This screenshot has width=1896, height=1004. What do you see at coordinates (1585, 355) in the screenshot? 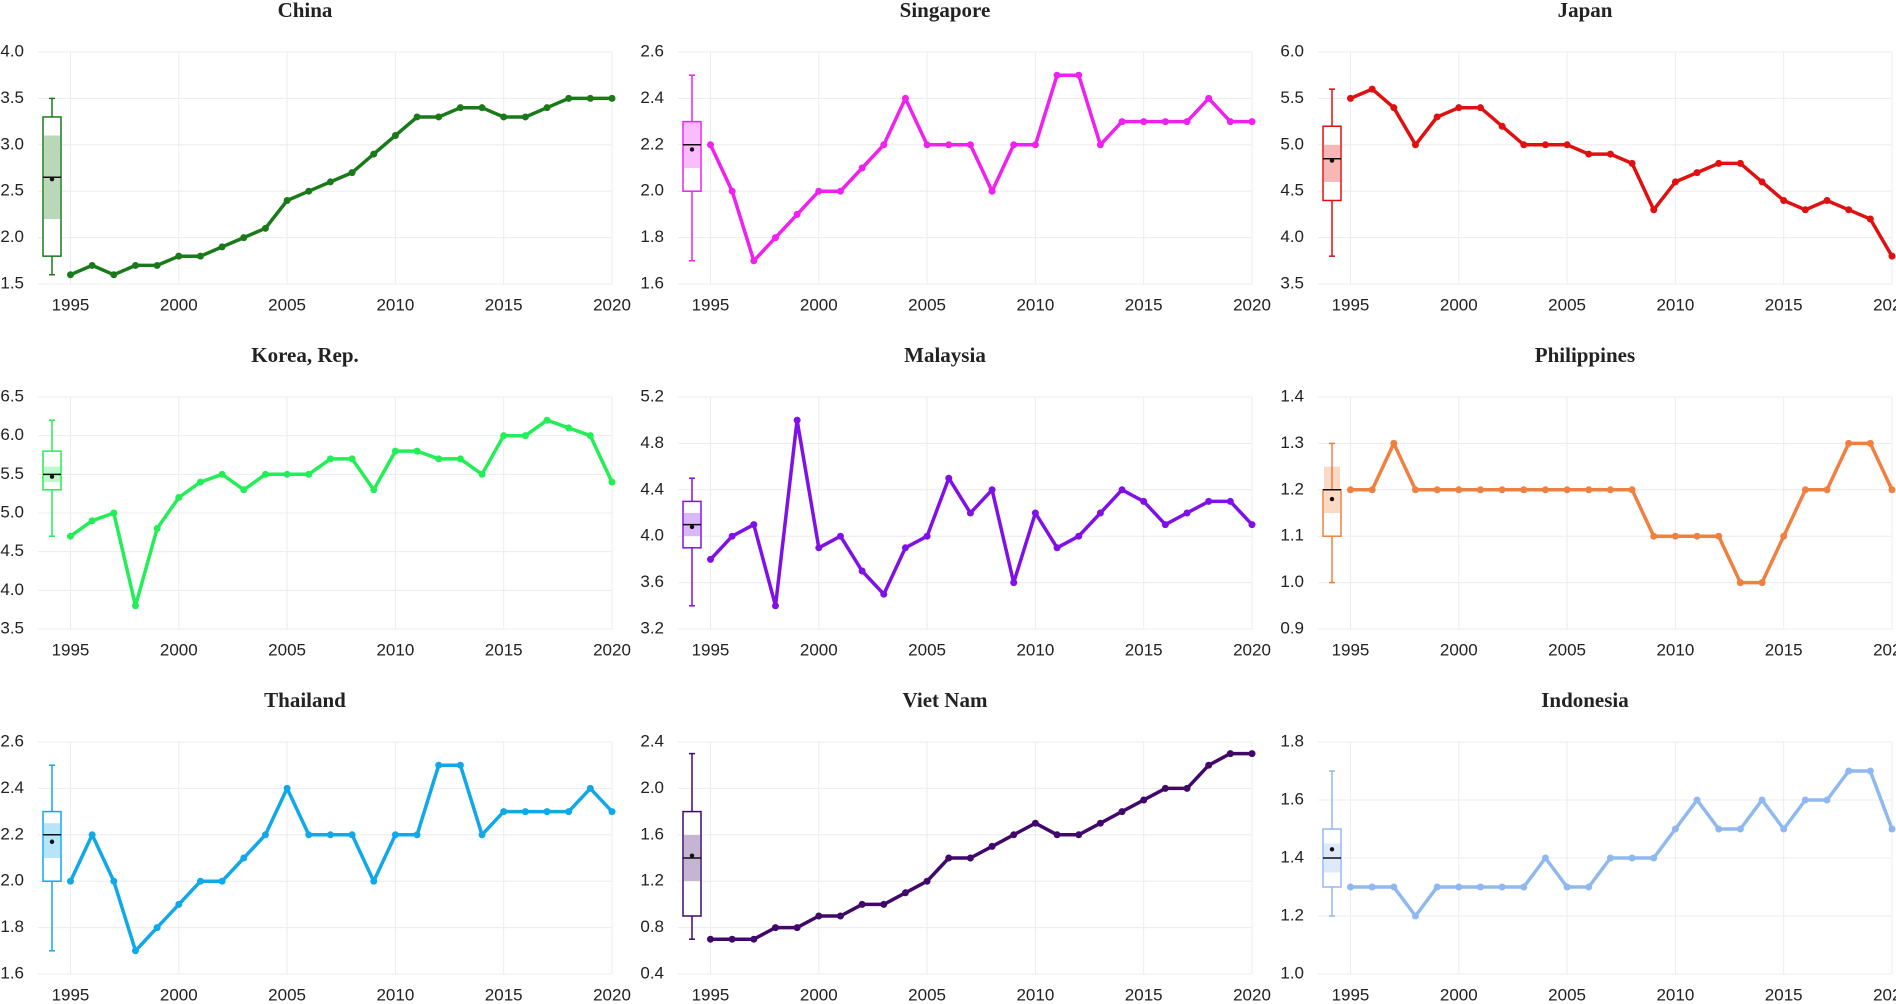
I see `panel-title: Philippines` at bounding box center [1585, 355].